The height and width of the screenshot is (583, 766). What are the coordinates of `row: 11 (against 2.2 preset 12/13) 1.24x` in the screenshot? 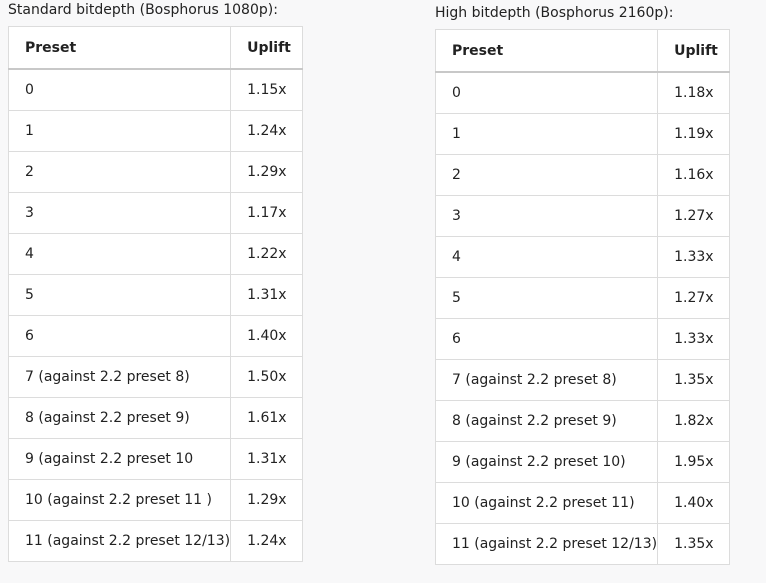 It's located at (155, 541).